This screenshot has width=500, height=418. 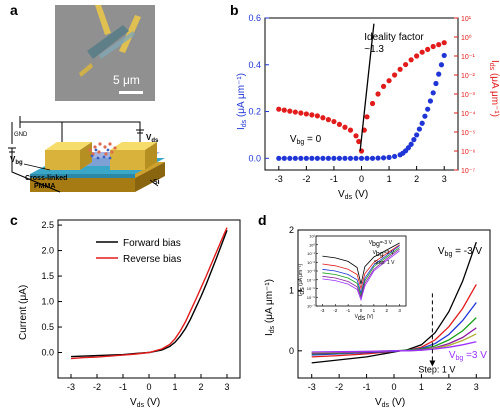 What do you see at coordinates (145, 403) in the screenshot?
I see `chart-c-xlabel: Vds (V)` at bounding box center [145, 403].